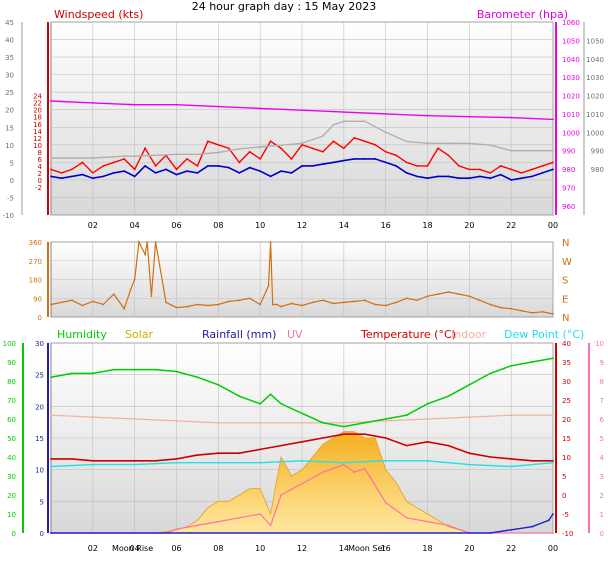  What do you see at coordinates (566, 439) in the screenshot?
I see `temperature-tick-label: 15` at bounding box center [566, 439].